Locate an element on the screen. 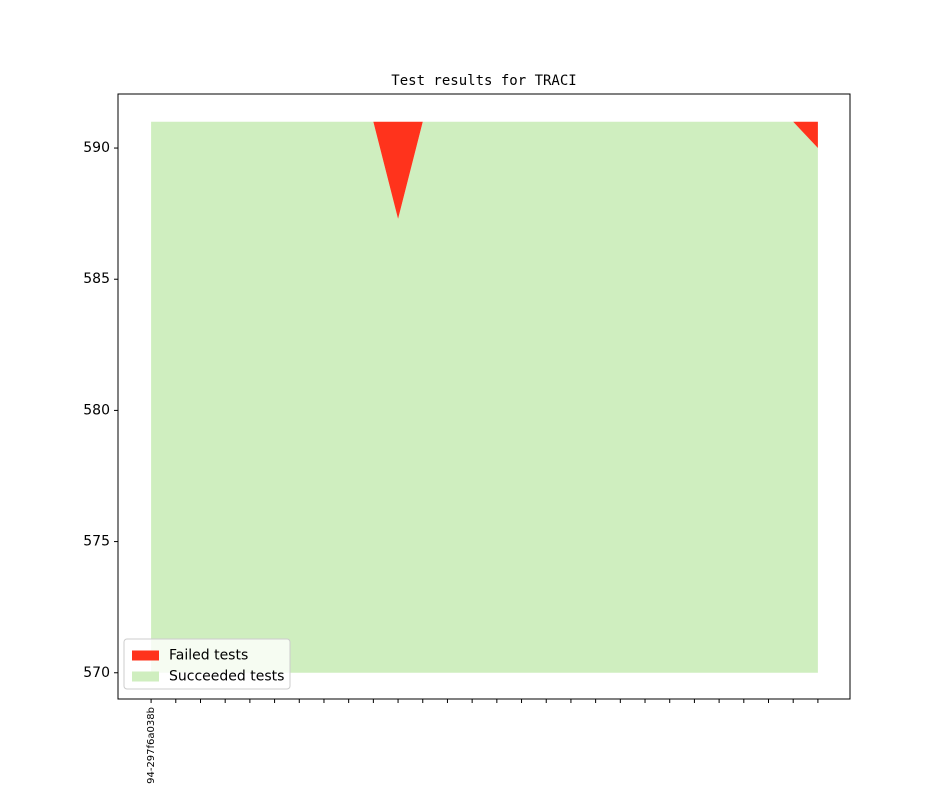 This screenshot has height=787, width=944. y-tick-label: 590 is located at coordinates (96, 148).